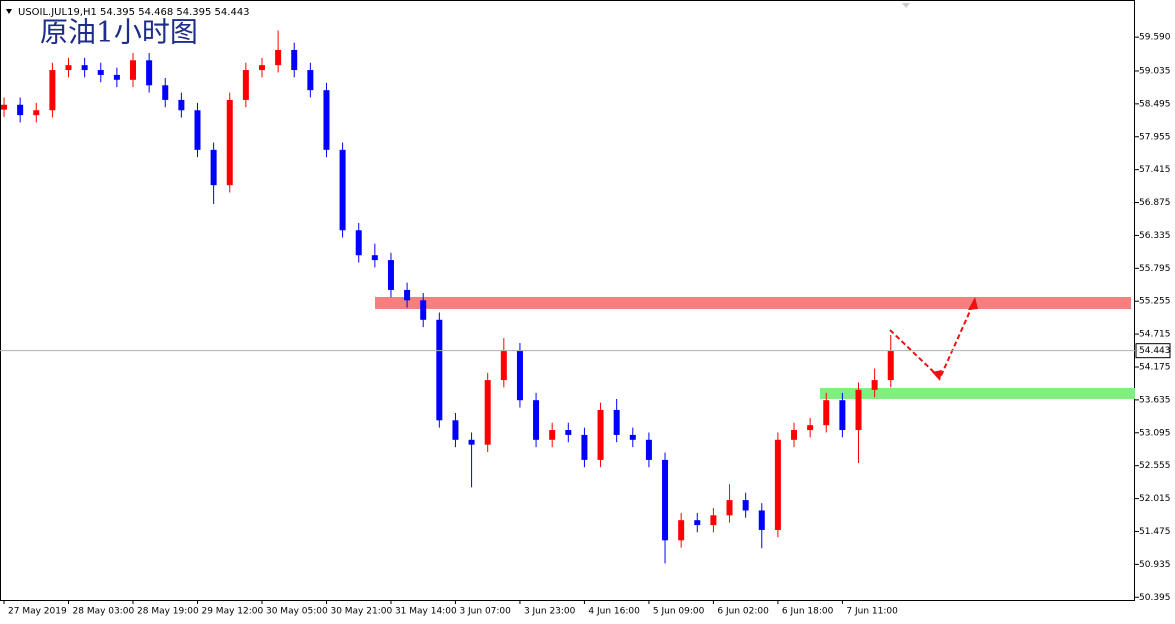 The height and width of the screenshot is (624, 1175). I want to click on y-tick-label: 56.335, so click(1155, 236).